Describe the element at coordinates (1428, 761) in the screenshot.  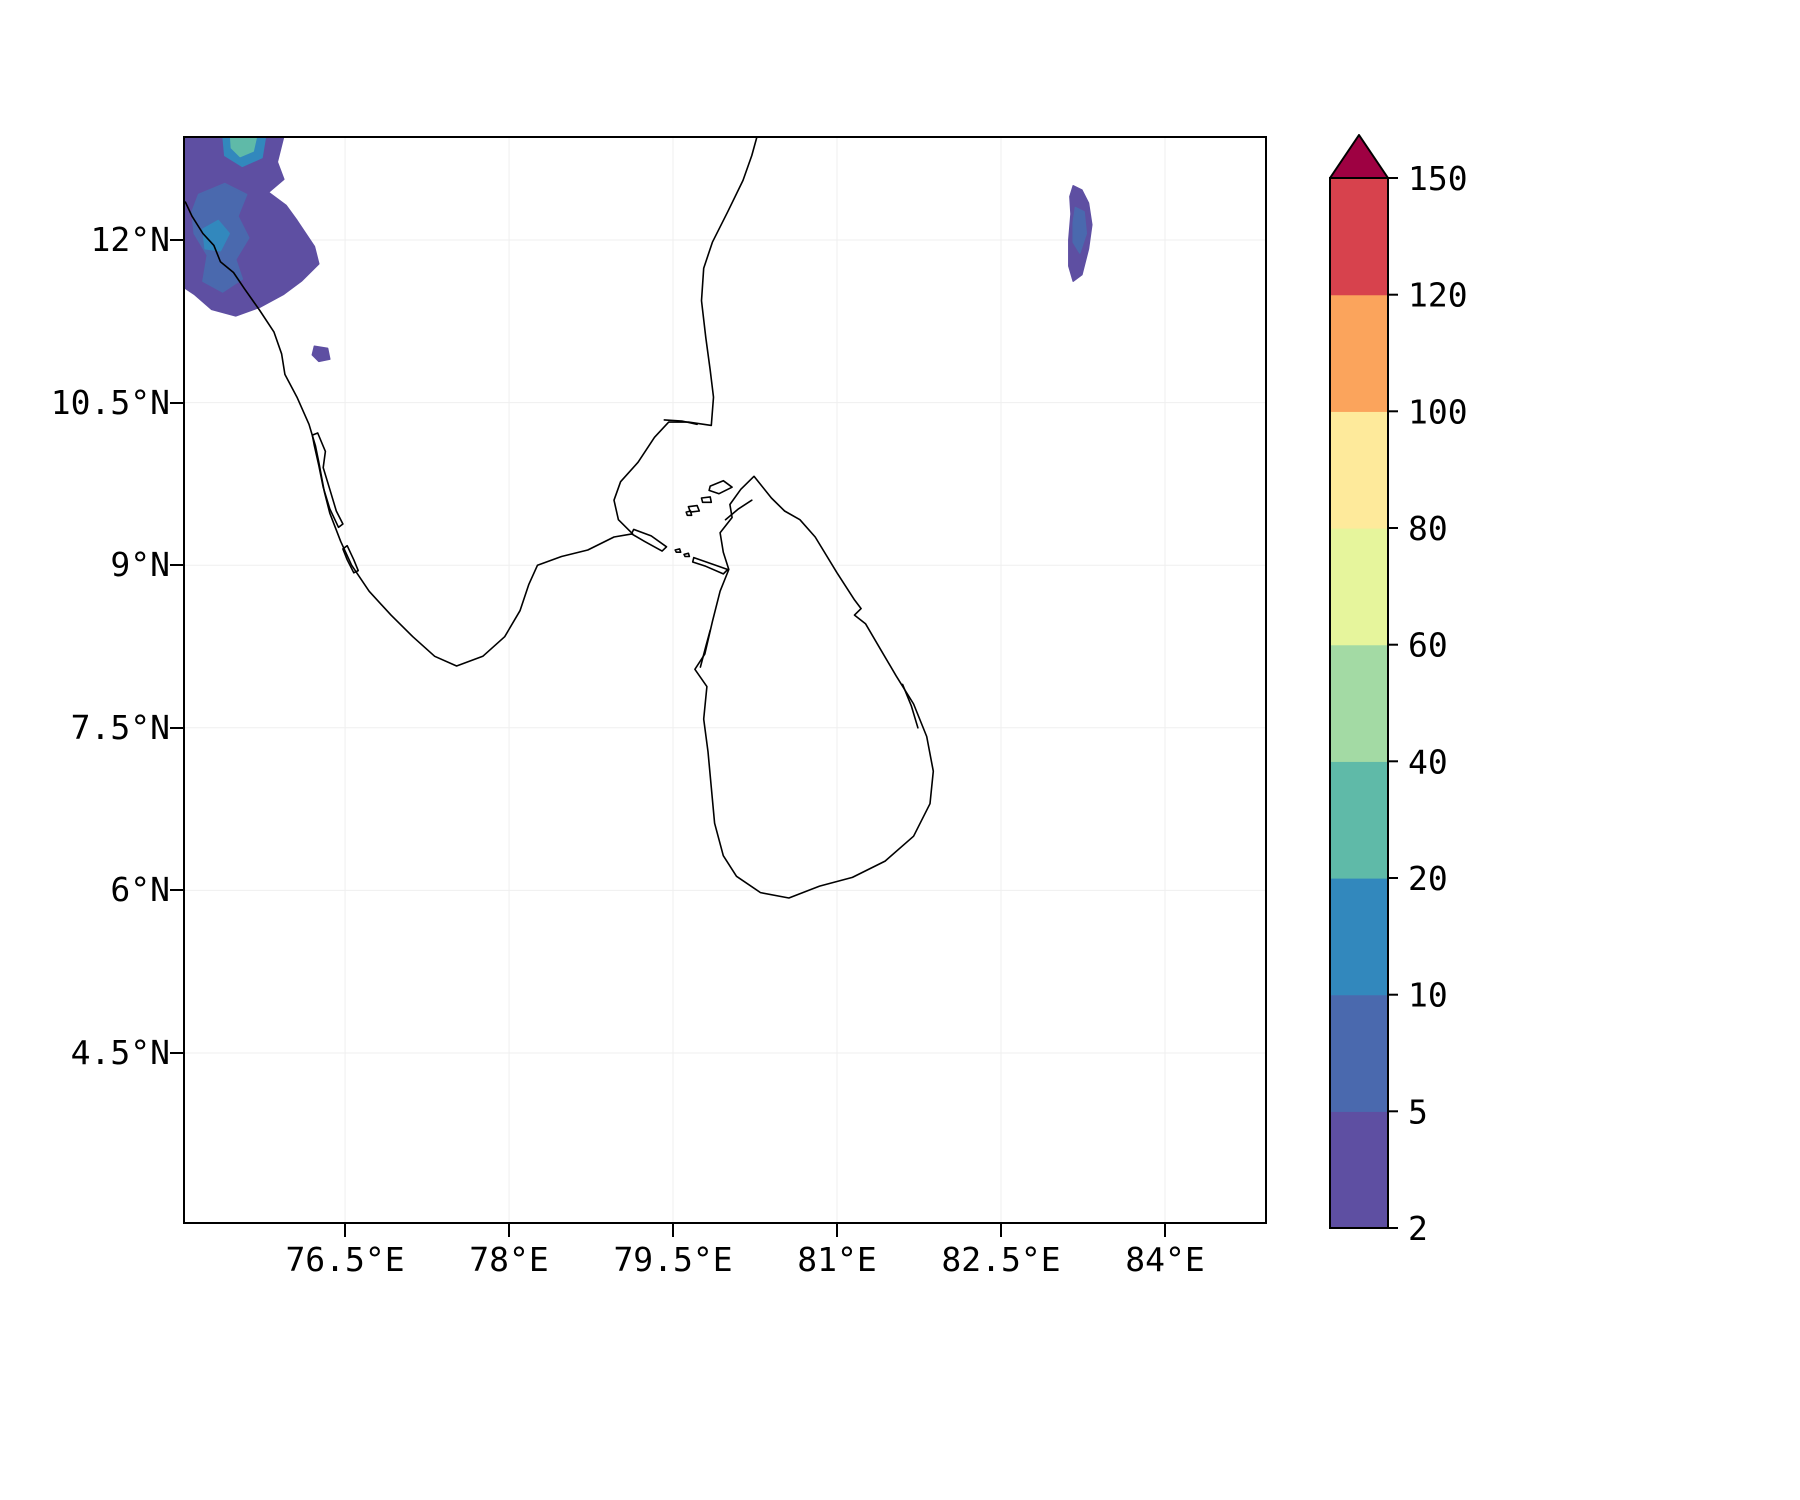
I see `colorbar-tick-label: 40` at that location.